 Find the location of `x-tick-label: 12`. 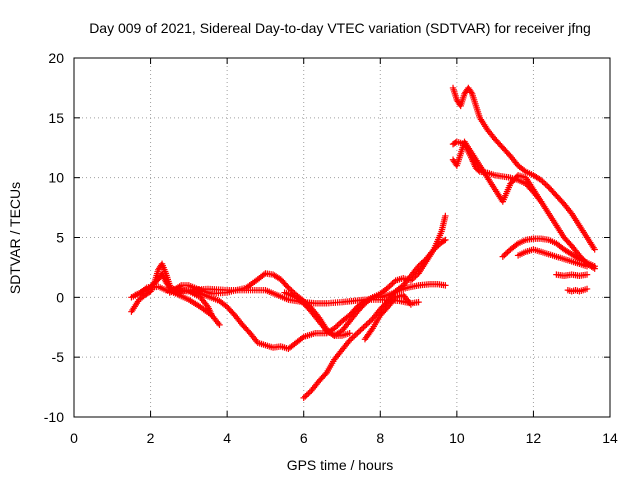

x-tick-label: 12 is located at coordinates (534, 438).